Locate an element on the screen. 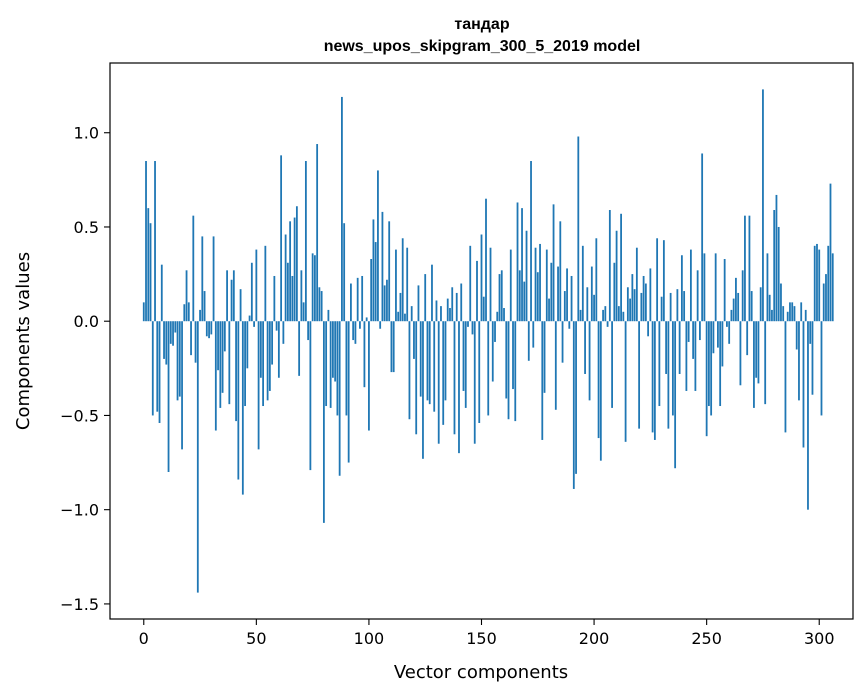 The image size is (867, 696). x-tick-label: 250 is located at coordinates (706, 638).